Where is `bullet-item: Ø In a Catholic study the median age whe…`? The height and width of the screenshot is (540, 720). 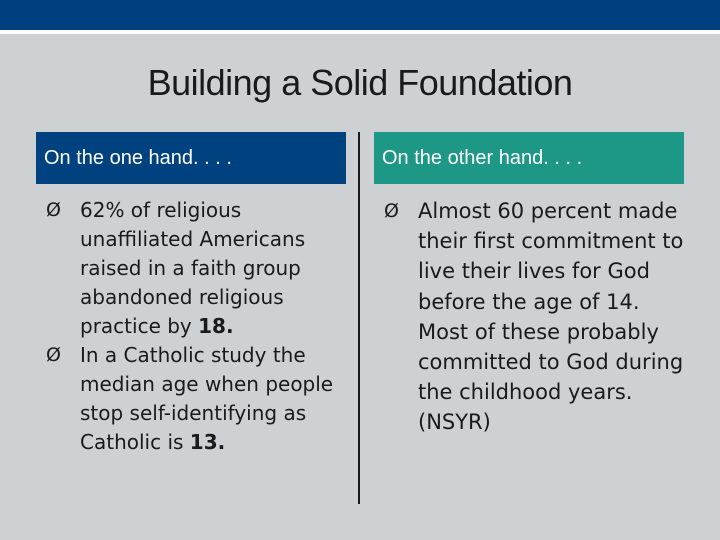 bullet-item: Ø In a Catholic study the median age whe… is located at coordinates (196, 399).